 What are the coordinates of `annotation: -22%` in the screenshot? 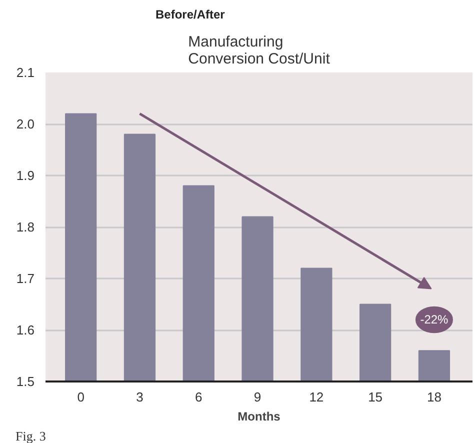 It's located at (434, 319).